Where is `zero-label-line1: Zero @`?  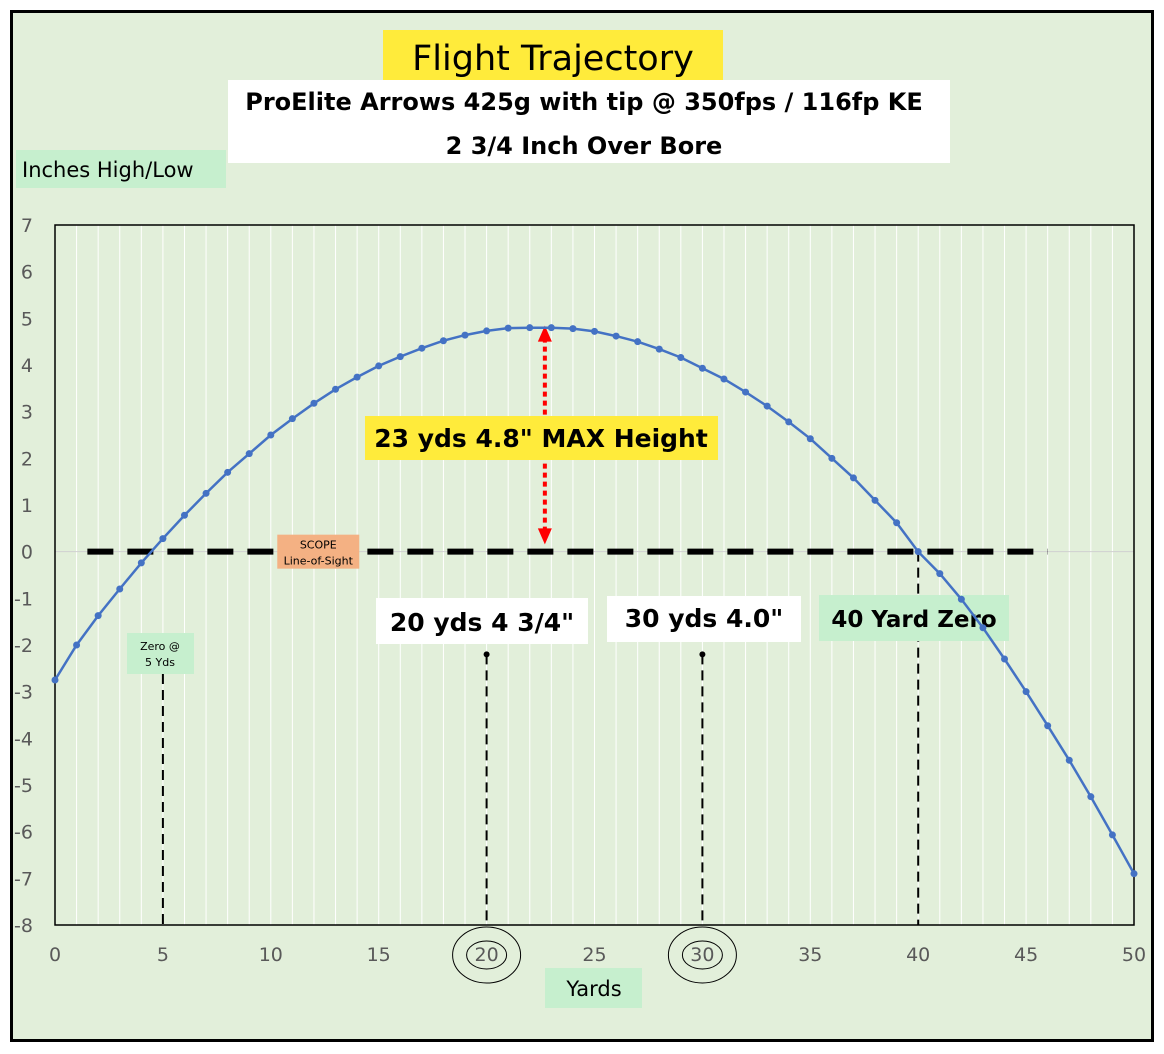
zero-label-line1: Zero @ is located at coordinates (160, 646).